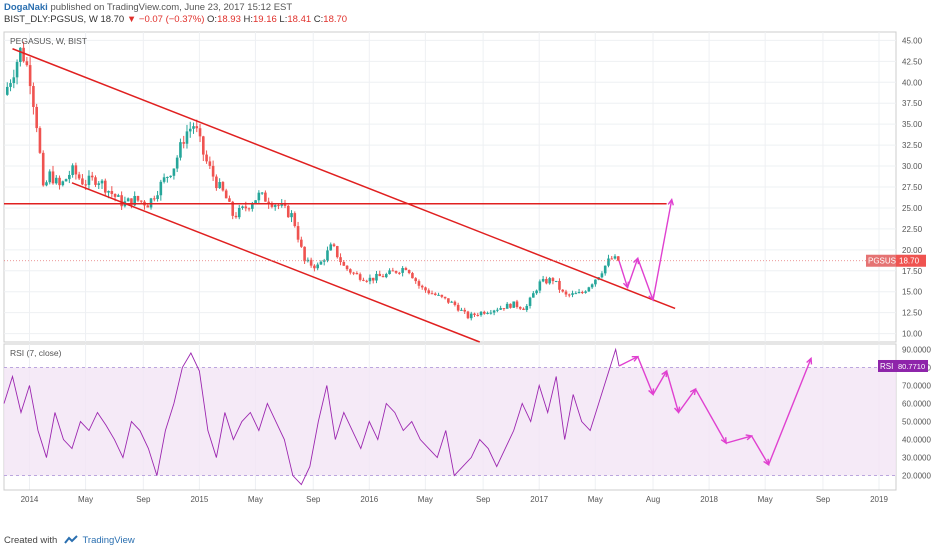 This screenshot has width=932, height=550. Describe the element at coordinates (709, 499) in the screenshot. I see `x-tick: 2018` at that location.